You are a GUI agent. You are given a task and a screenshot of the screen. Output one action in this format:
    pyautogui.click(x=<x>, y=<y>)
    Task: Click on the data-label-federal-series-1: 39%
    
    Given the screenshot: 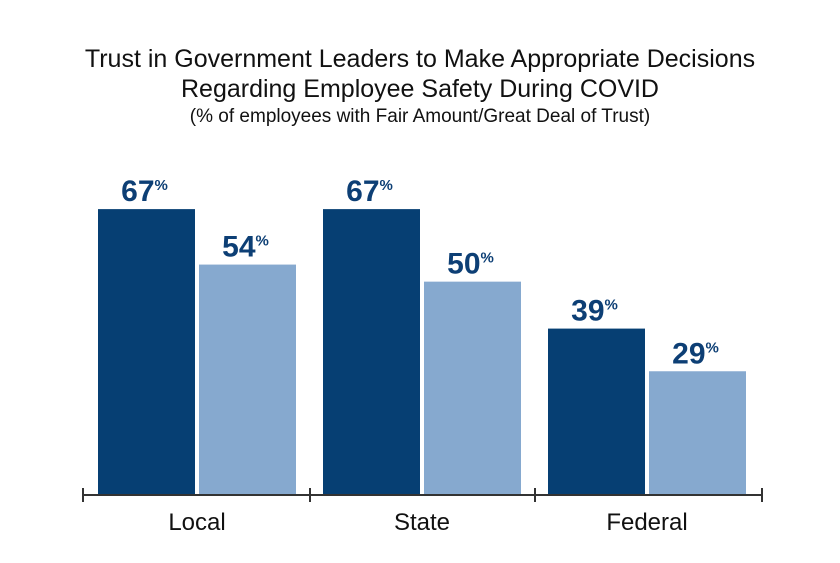 What is the action you would take?
    pyautogui.click(x=594, y=311)
    